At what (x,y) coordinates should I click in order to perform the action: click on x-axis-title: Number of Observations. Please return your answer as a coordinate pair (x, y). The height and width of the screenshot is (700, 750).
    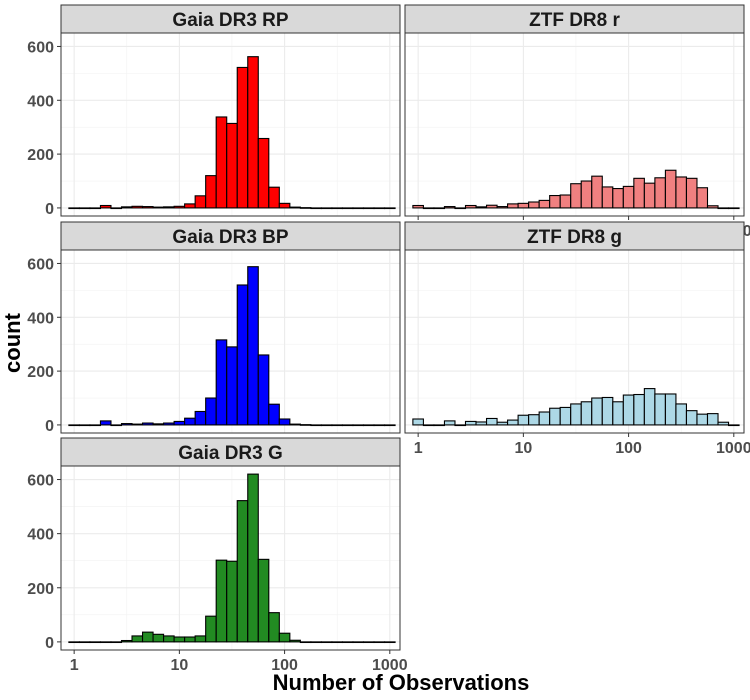
    Looking at the image, I should click on (401, 682).